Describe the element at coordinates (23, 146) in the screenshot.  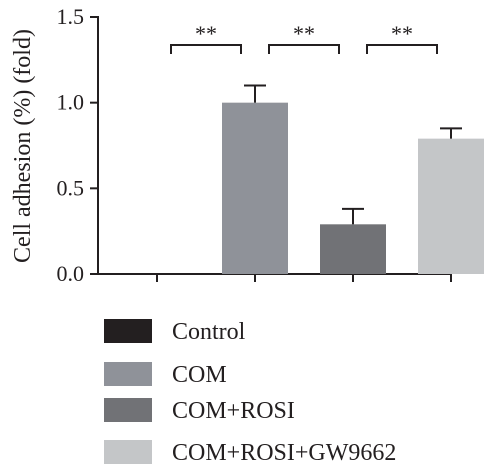
I see `y-axis-title: Cell adhesion (%) (fold)` at that location.